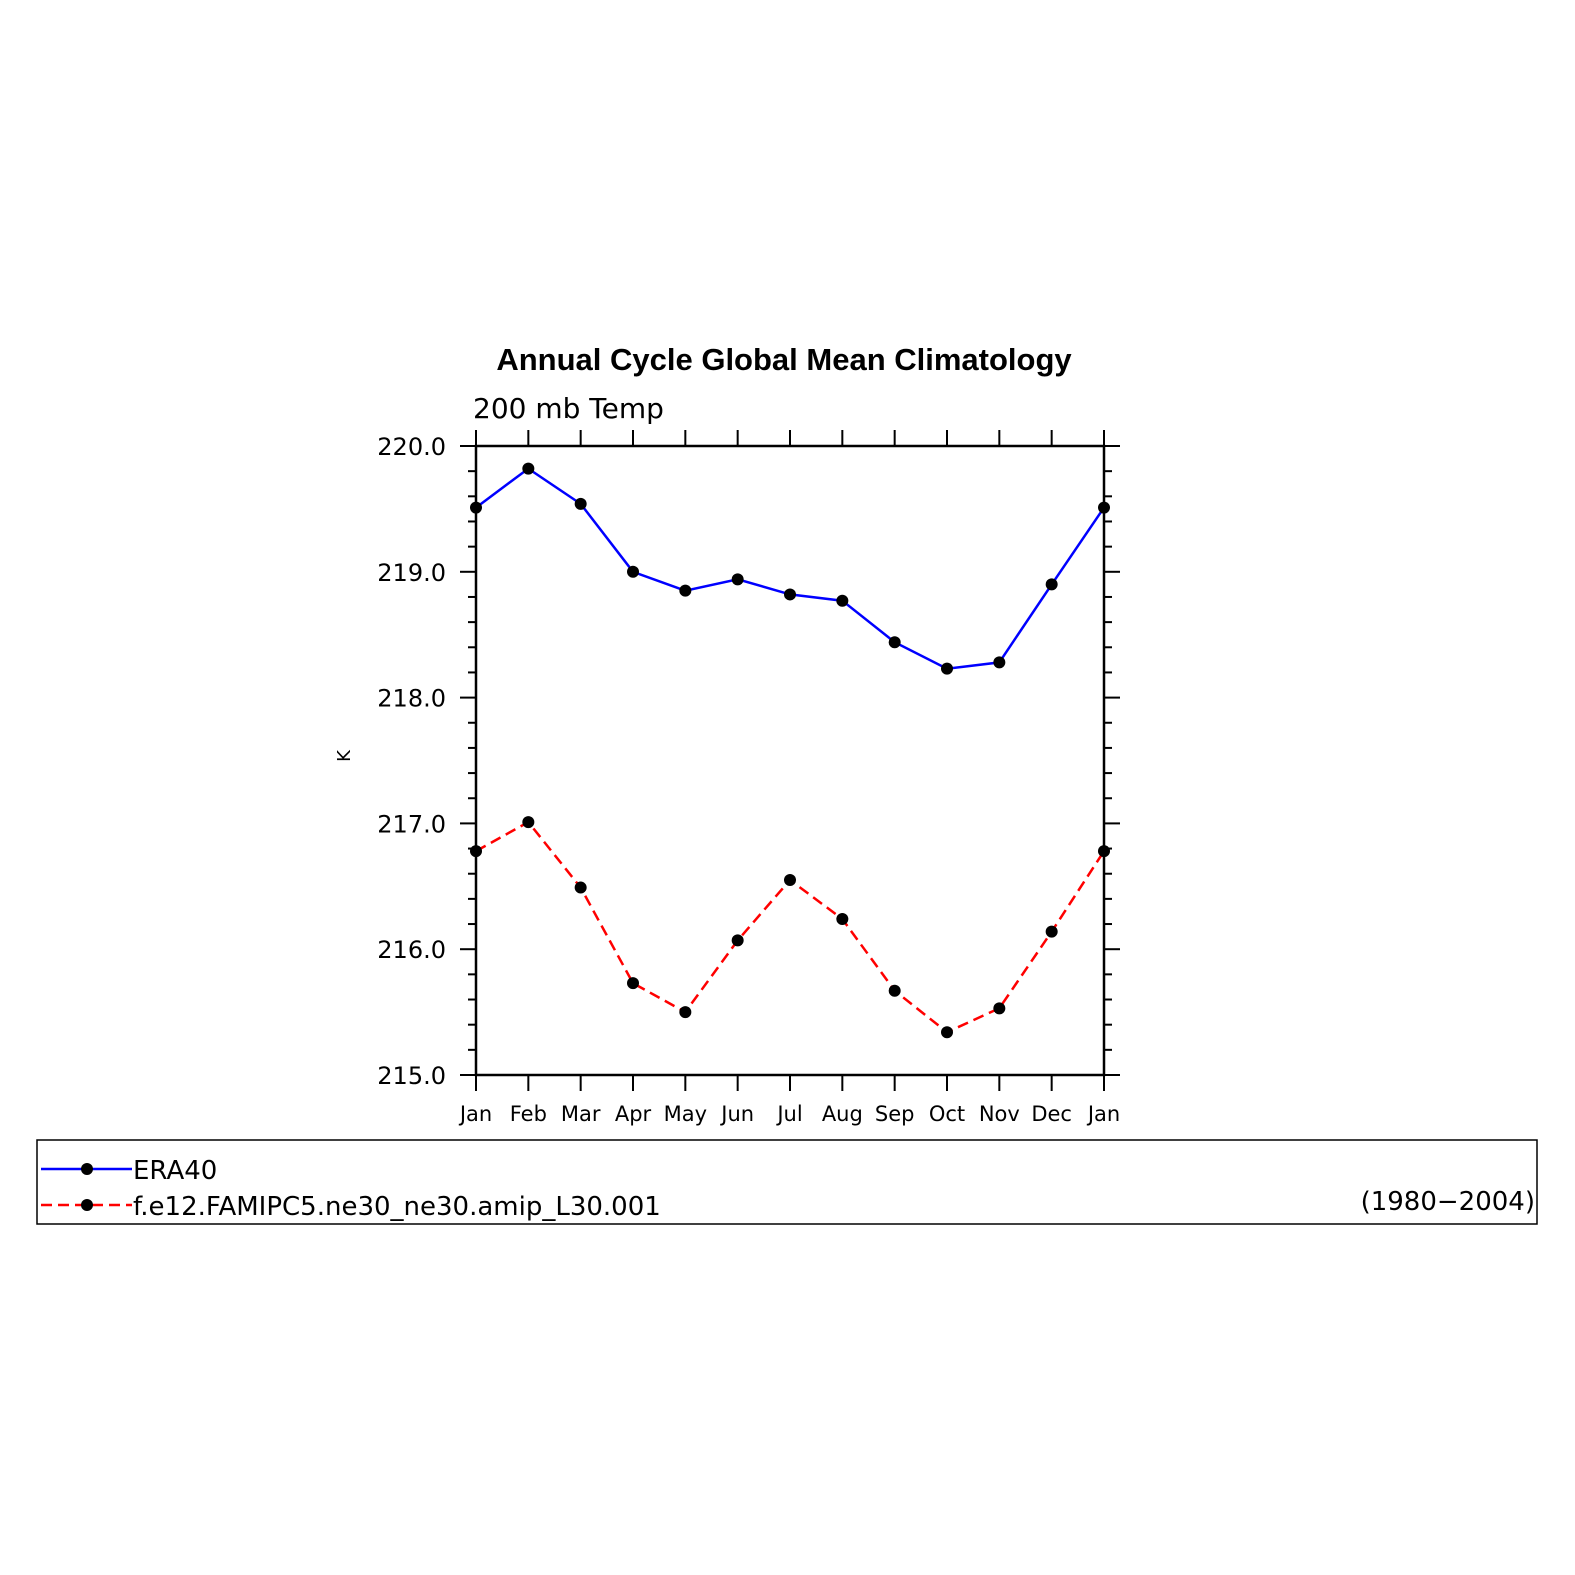 This screenshot has height=1575, width=1575. Describe the element at coordinates (790, 750) in the screenshot. I see `series-layer` at that location.